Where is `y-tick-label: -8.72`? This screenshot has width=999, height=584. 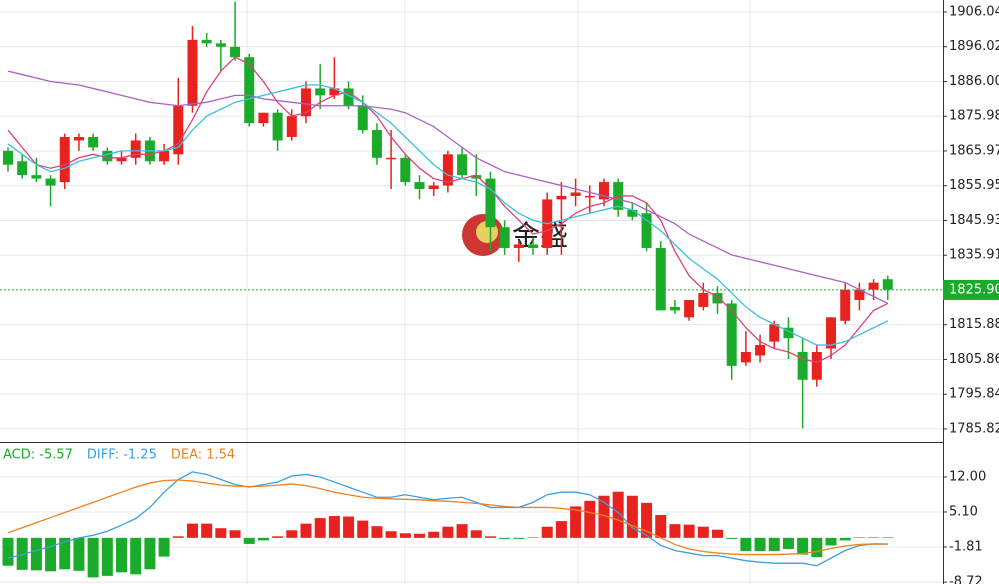 y-tick-label: -8.72 is located at coordinates (966, 579).